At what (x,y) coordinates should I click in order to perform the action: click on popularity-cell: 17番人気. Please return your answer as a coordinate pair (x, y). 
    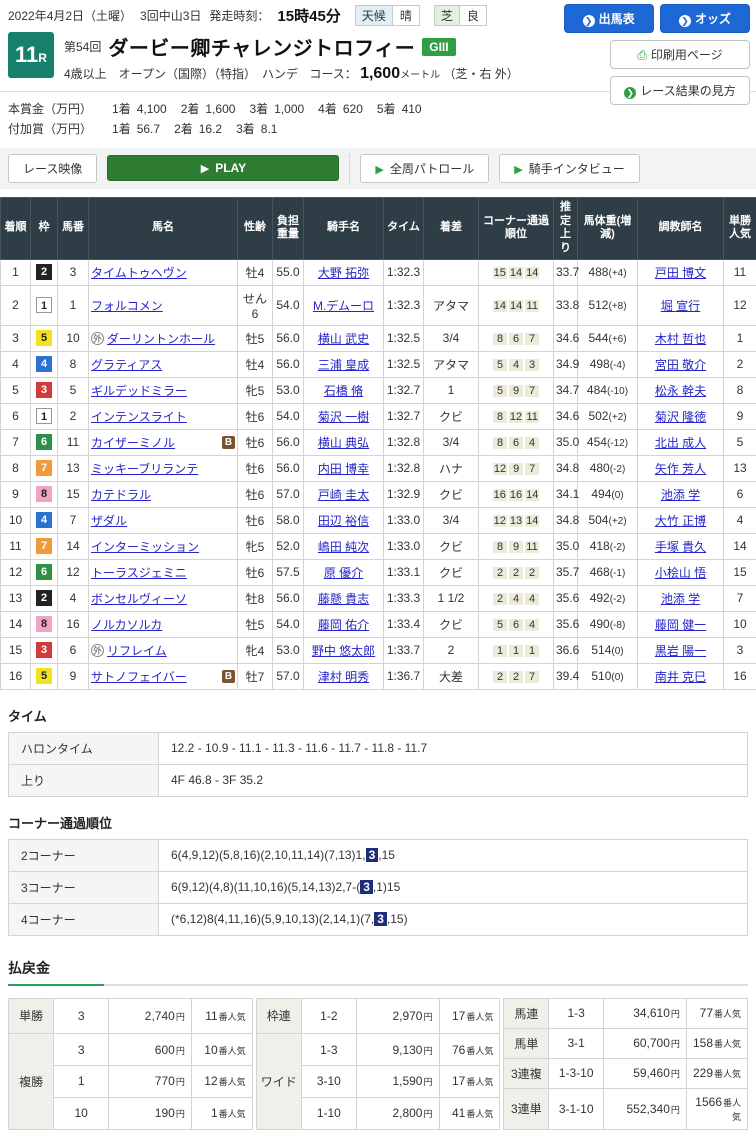
    Looking at the image, I should click on (469, 1015).